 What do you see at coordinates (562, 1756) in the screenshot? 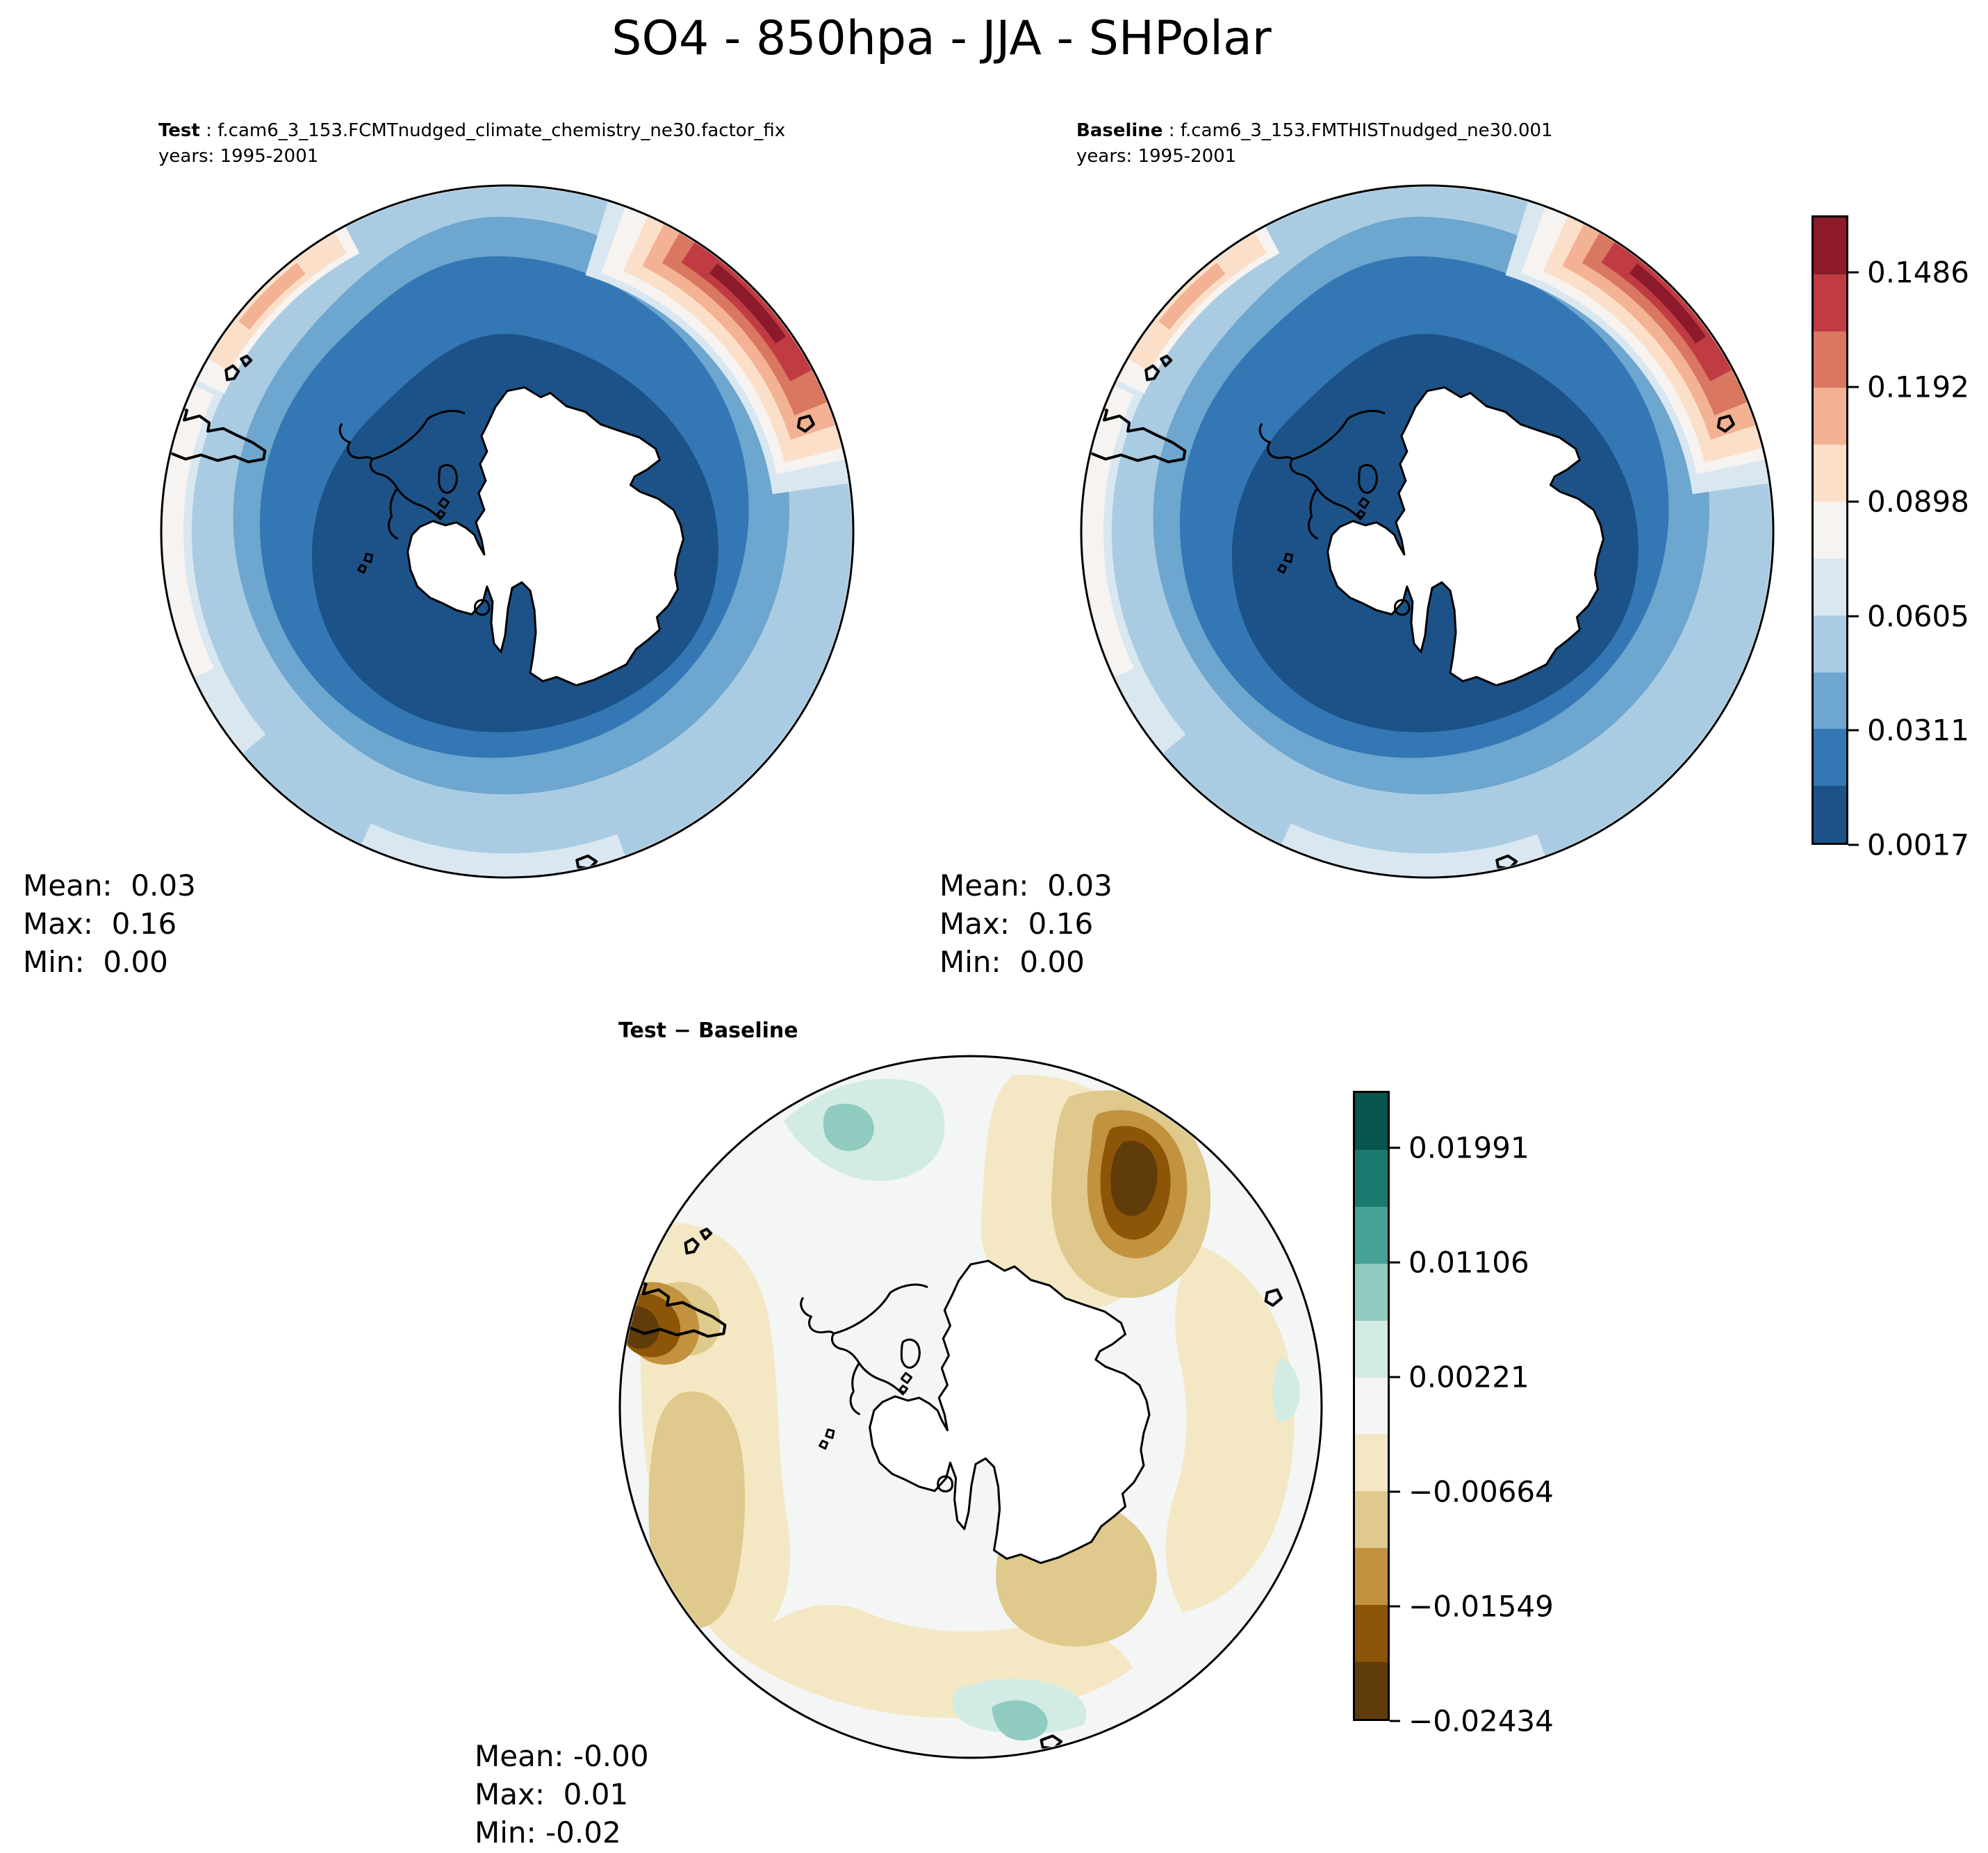
I see `diff-stat-mean: Mean: -0.00` at bounding box center [562, 1756].